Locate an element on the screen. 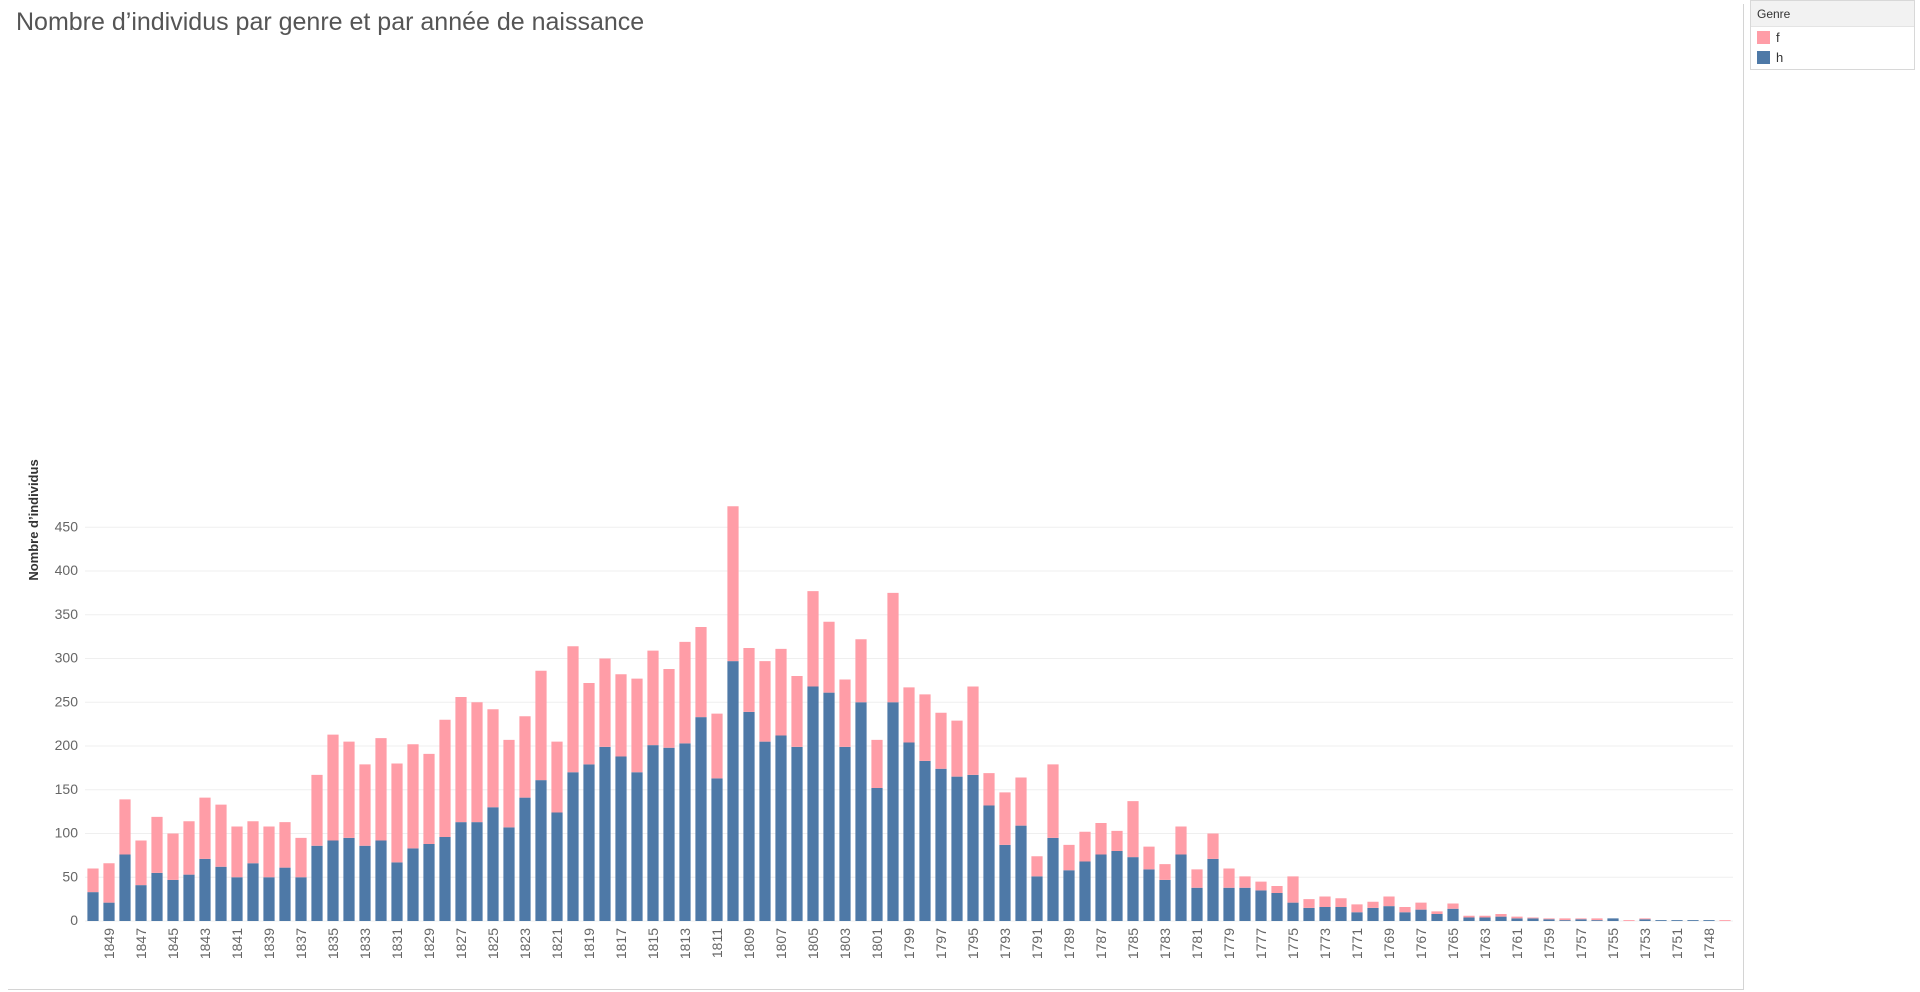 Image resolution: width=1920 pixels, height=992 pixels. x-tick-label: 1753 is located at coordinates (1645, 943).